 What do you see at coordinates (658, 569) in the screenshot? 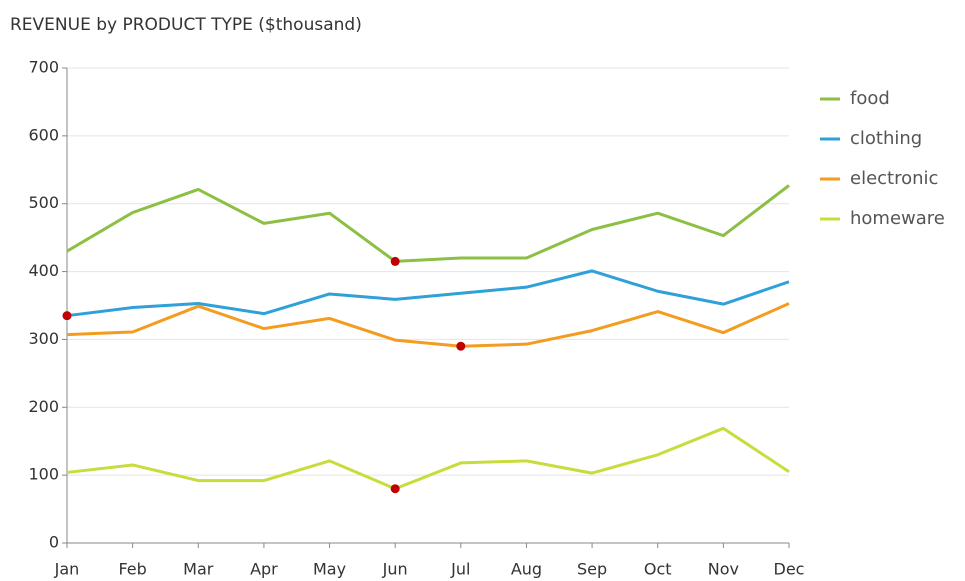
I see `x-tick-label: Oct` at bounding box center [658, 569].